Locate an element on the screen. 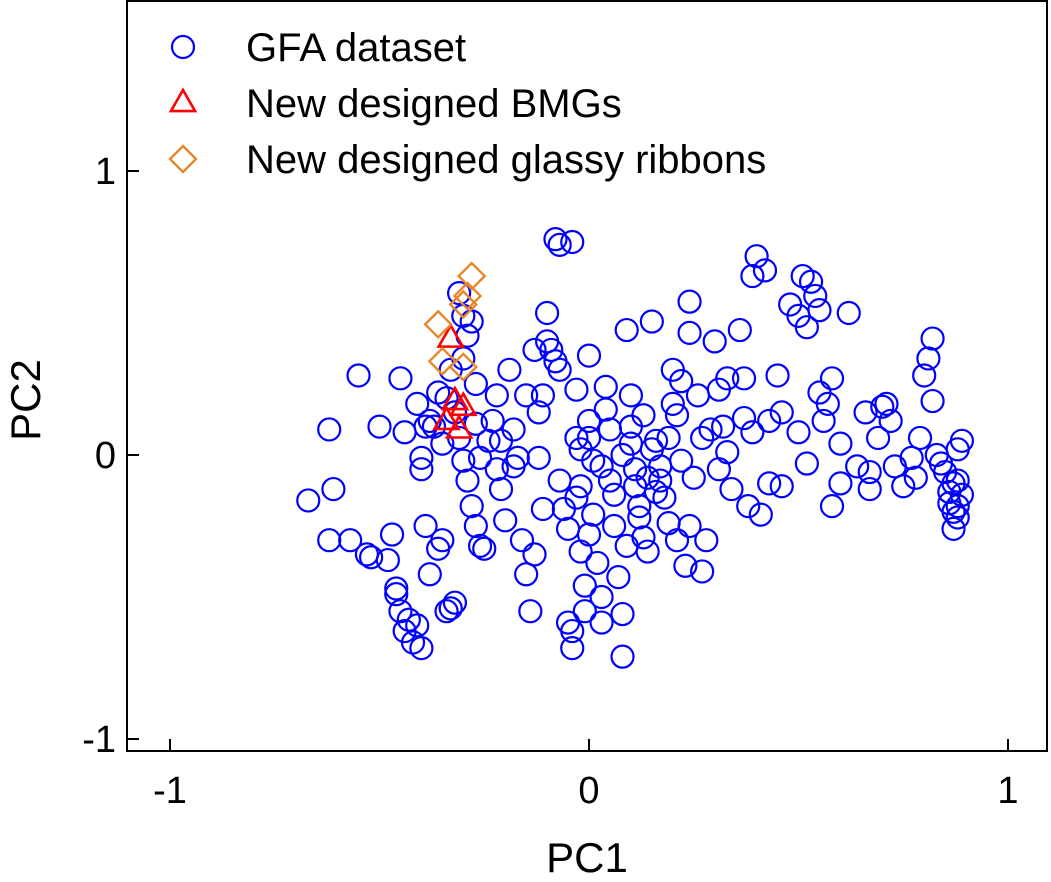 The width and height of the screenshot is (1051, 882). legend-label: New designed glassy ribbons is located at coordinates (506, 160).